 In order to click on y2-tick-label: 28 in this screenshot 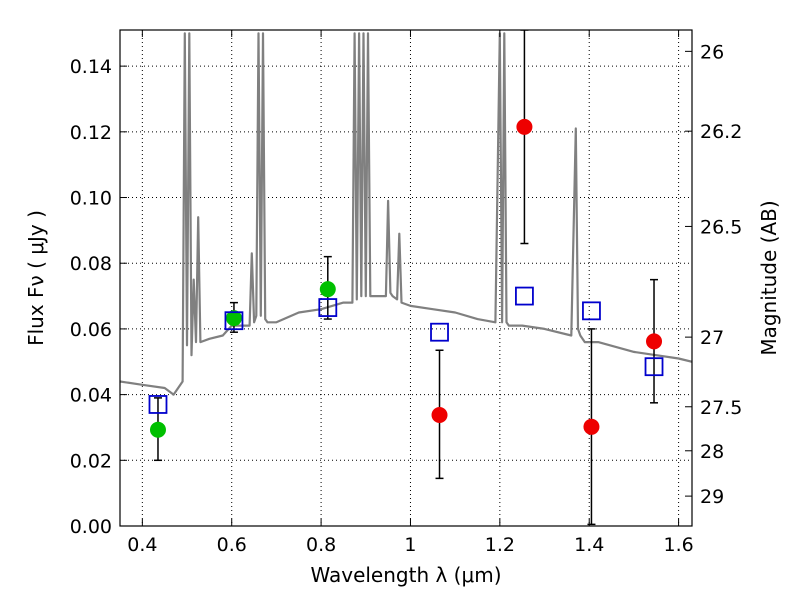, I will do `click(712, 452)`.